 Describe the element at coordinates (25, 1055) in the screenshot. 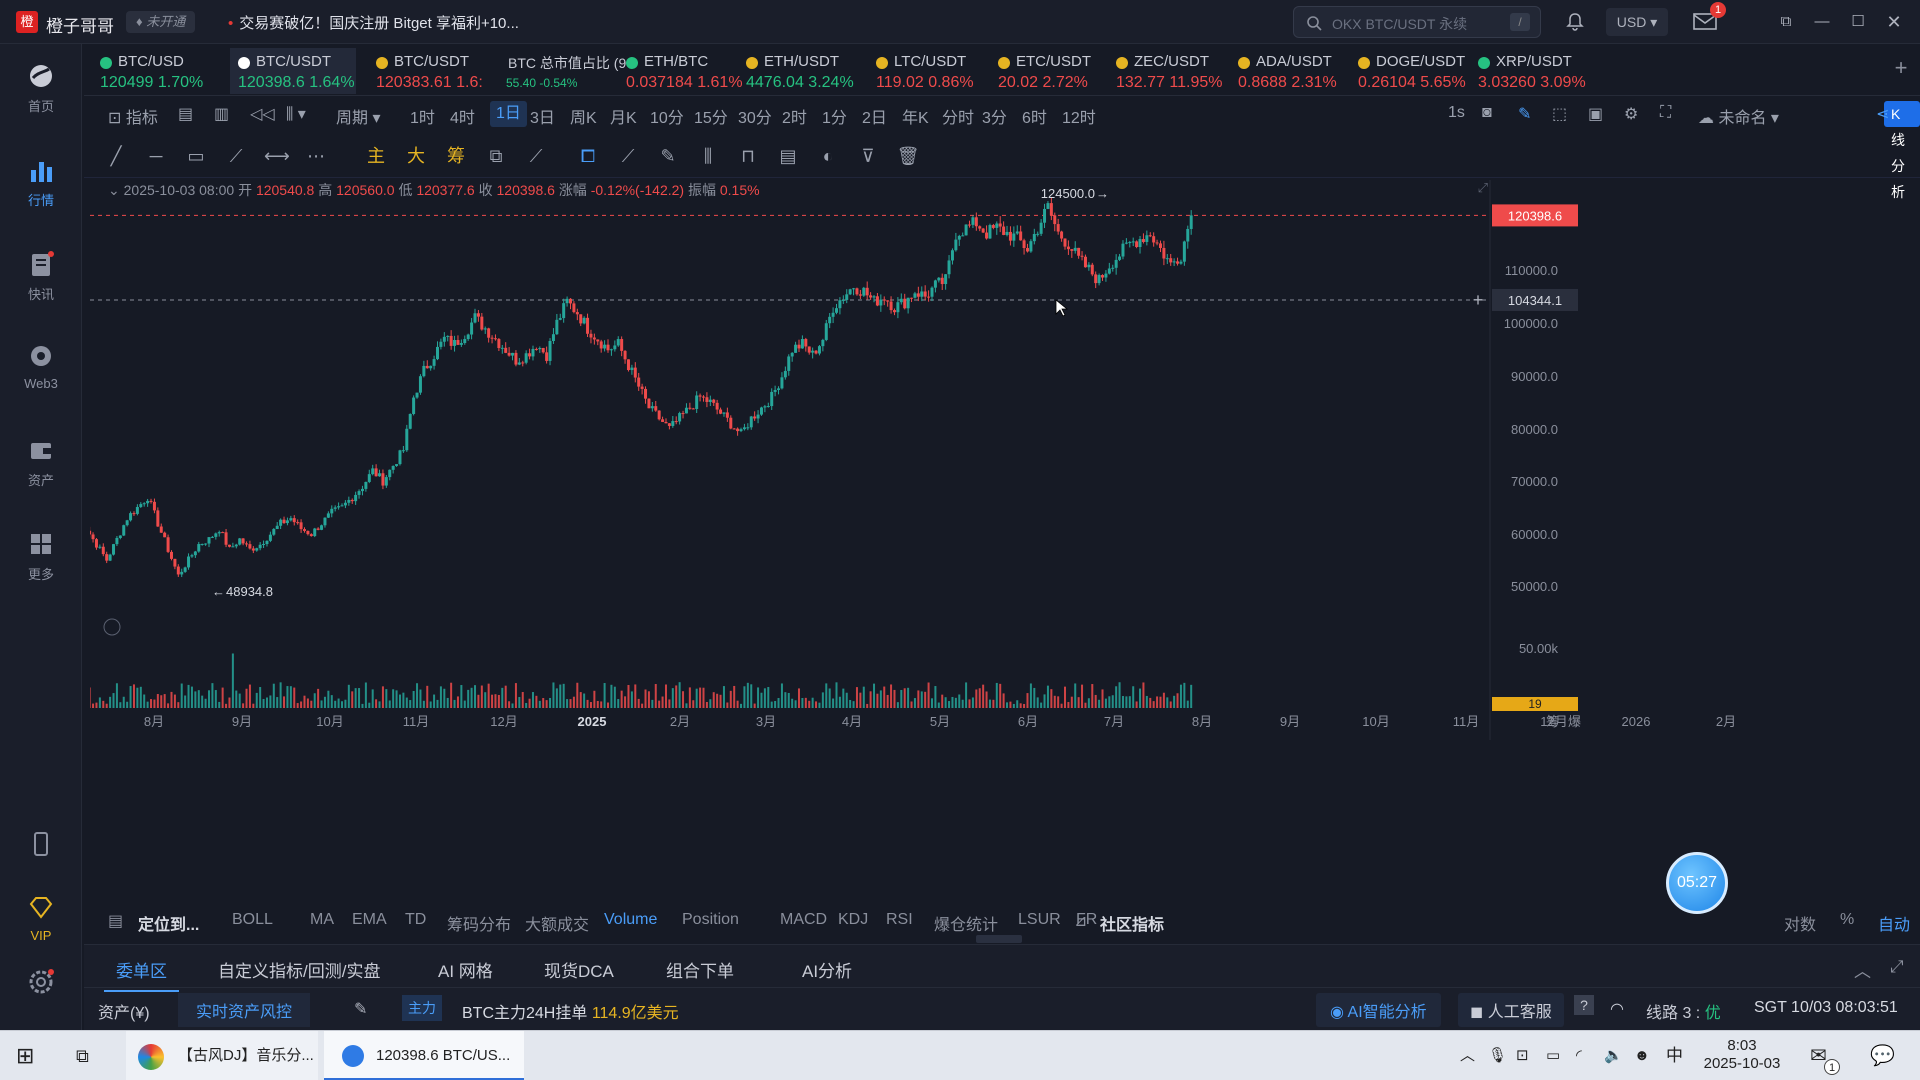

I see `windows-start-icon: ⊞` at that location.